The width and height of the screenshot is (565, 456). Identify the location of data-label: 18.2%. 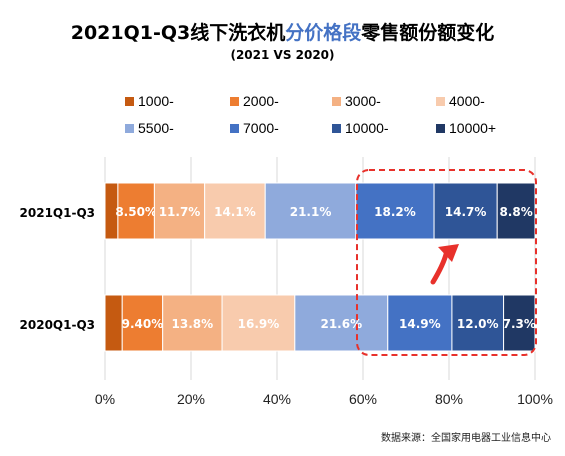
(395, 212).